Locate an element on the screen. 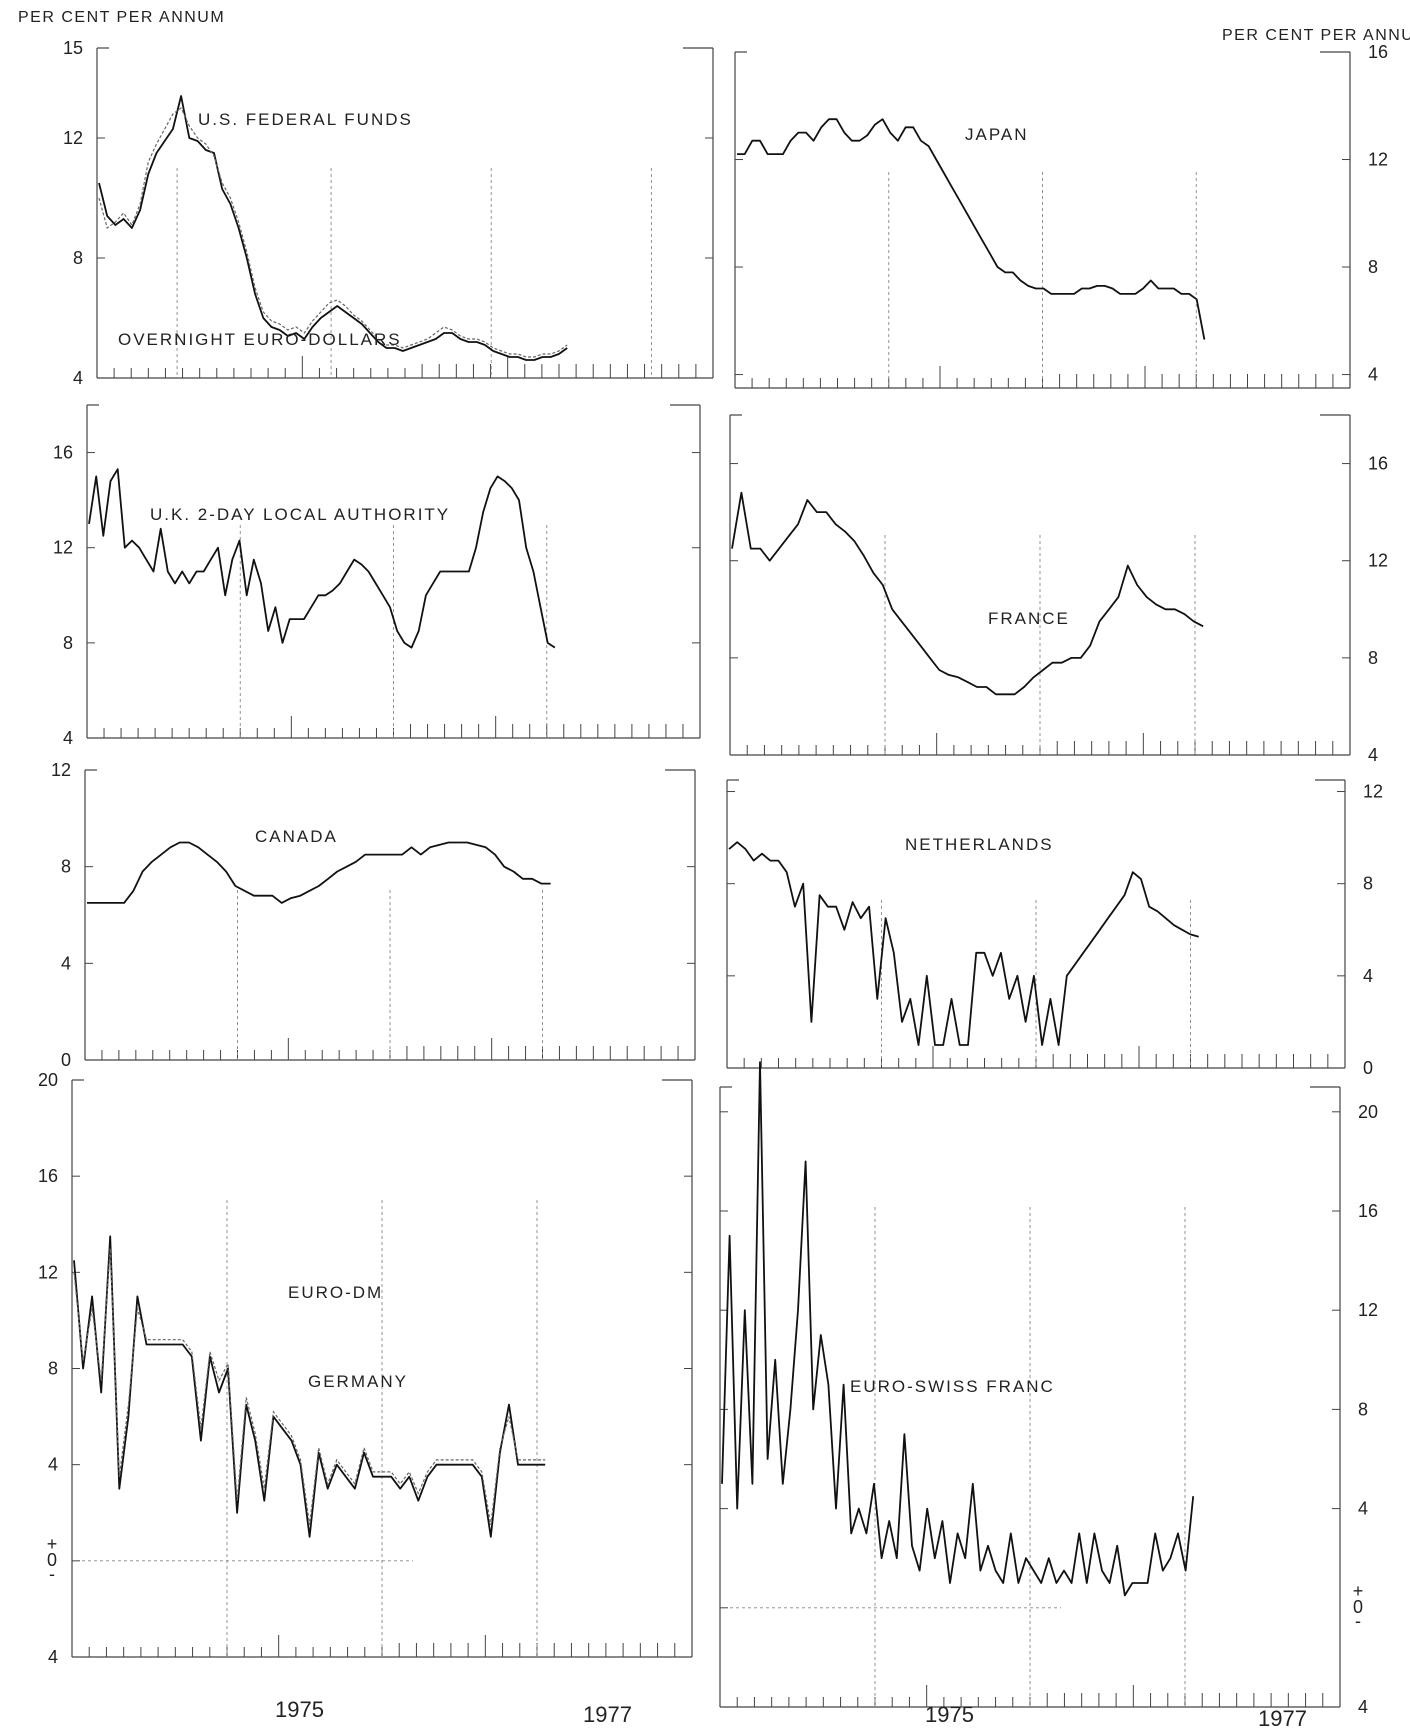 This screenshot has height=1729, width=1410. y-tick-label-swiss: 8 is located at coordinates (1363, 1409).